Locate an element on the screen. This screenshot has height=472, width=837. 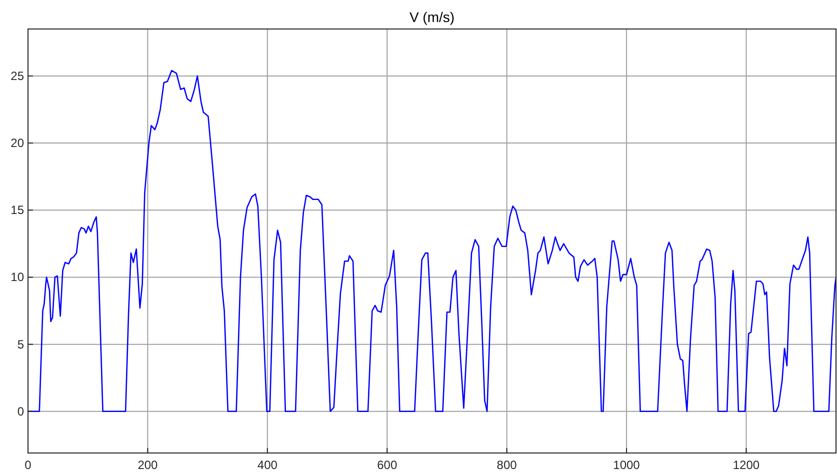
x-tick-label: 600 is located at coordinates (387, 465).